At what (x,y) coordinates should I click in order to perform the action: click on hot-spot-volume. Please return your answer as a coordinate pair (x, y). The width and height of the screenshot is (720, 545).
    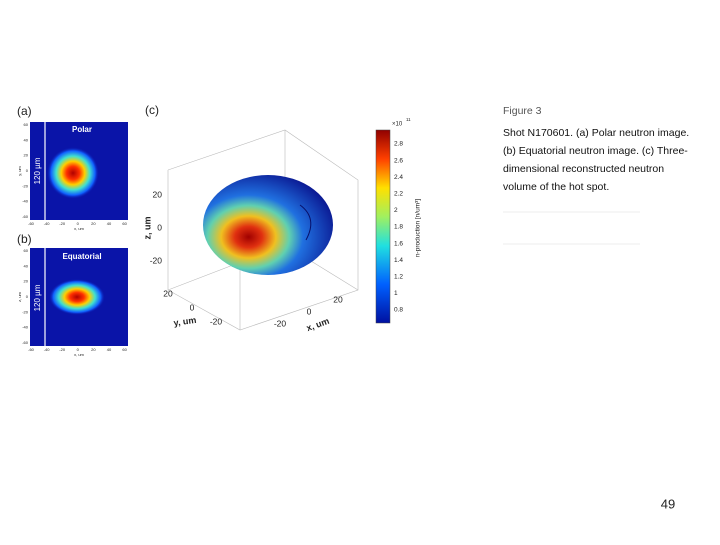
    Looking at the image, I should click on (268, 225).